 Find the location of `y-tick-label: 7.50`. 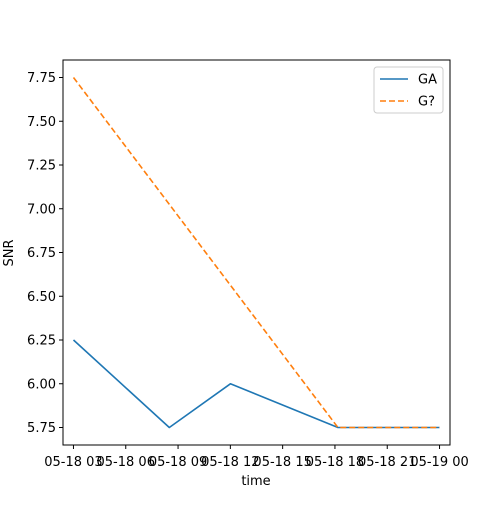

y-tick-label: 7.50 is located at coordinates (41, 122).